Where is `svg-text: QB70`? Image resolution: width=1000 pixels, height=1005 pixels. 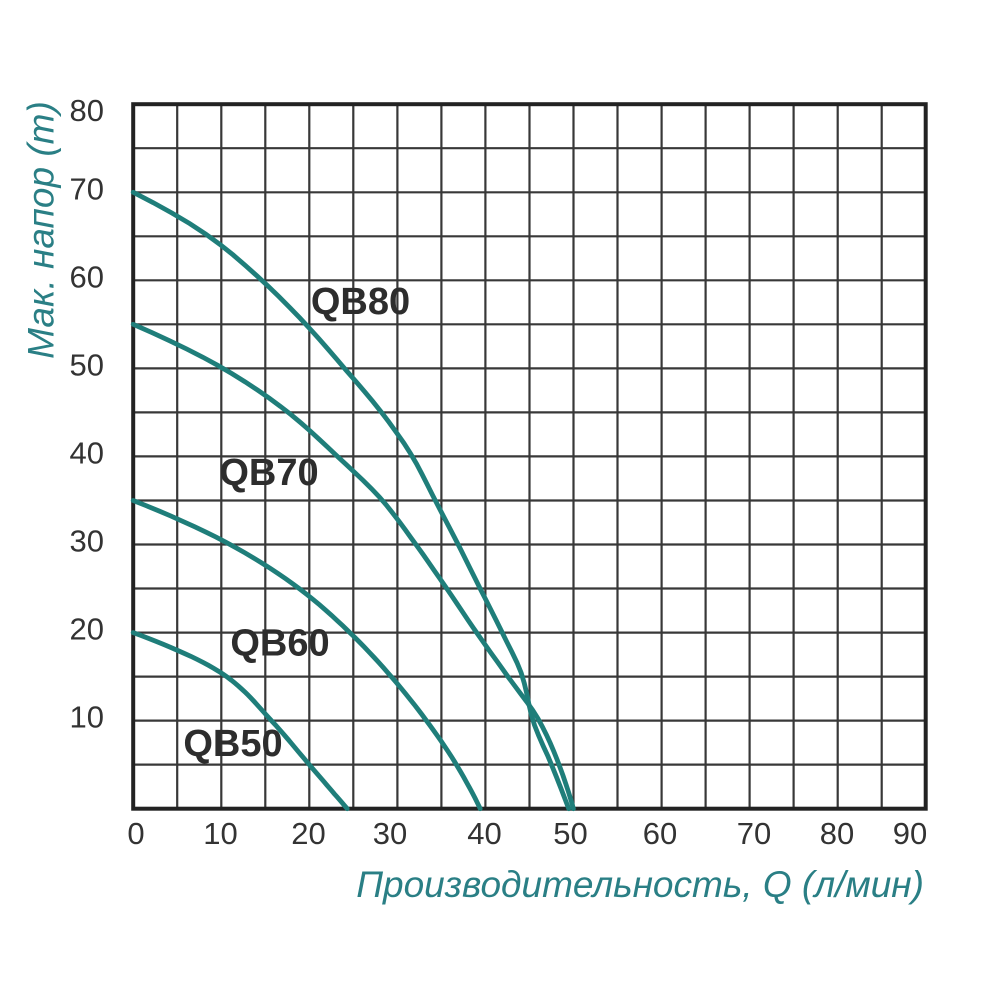
svg-text: QB70 is located at coordinates (268, 473).